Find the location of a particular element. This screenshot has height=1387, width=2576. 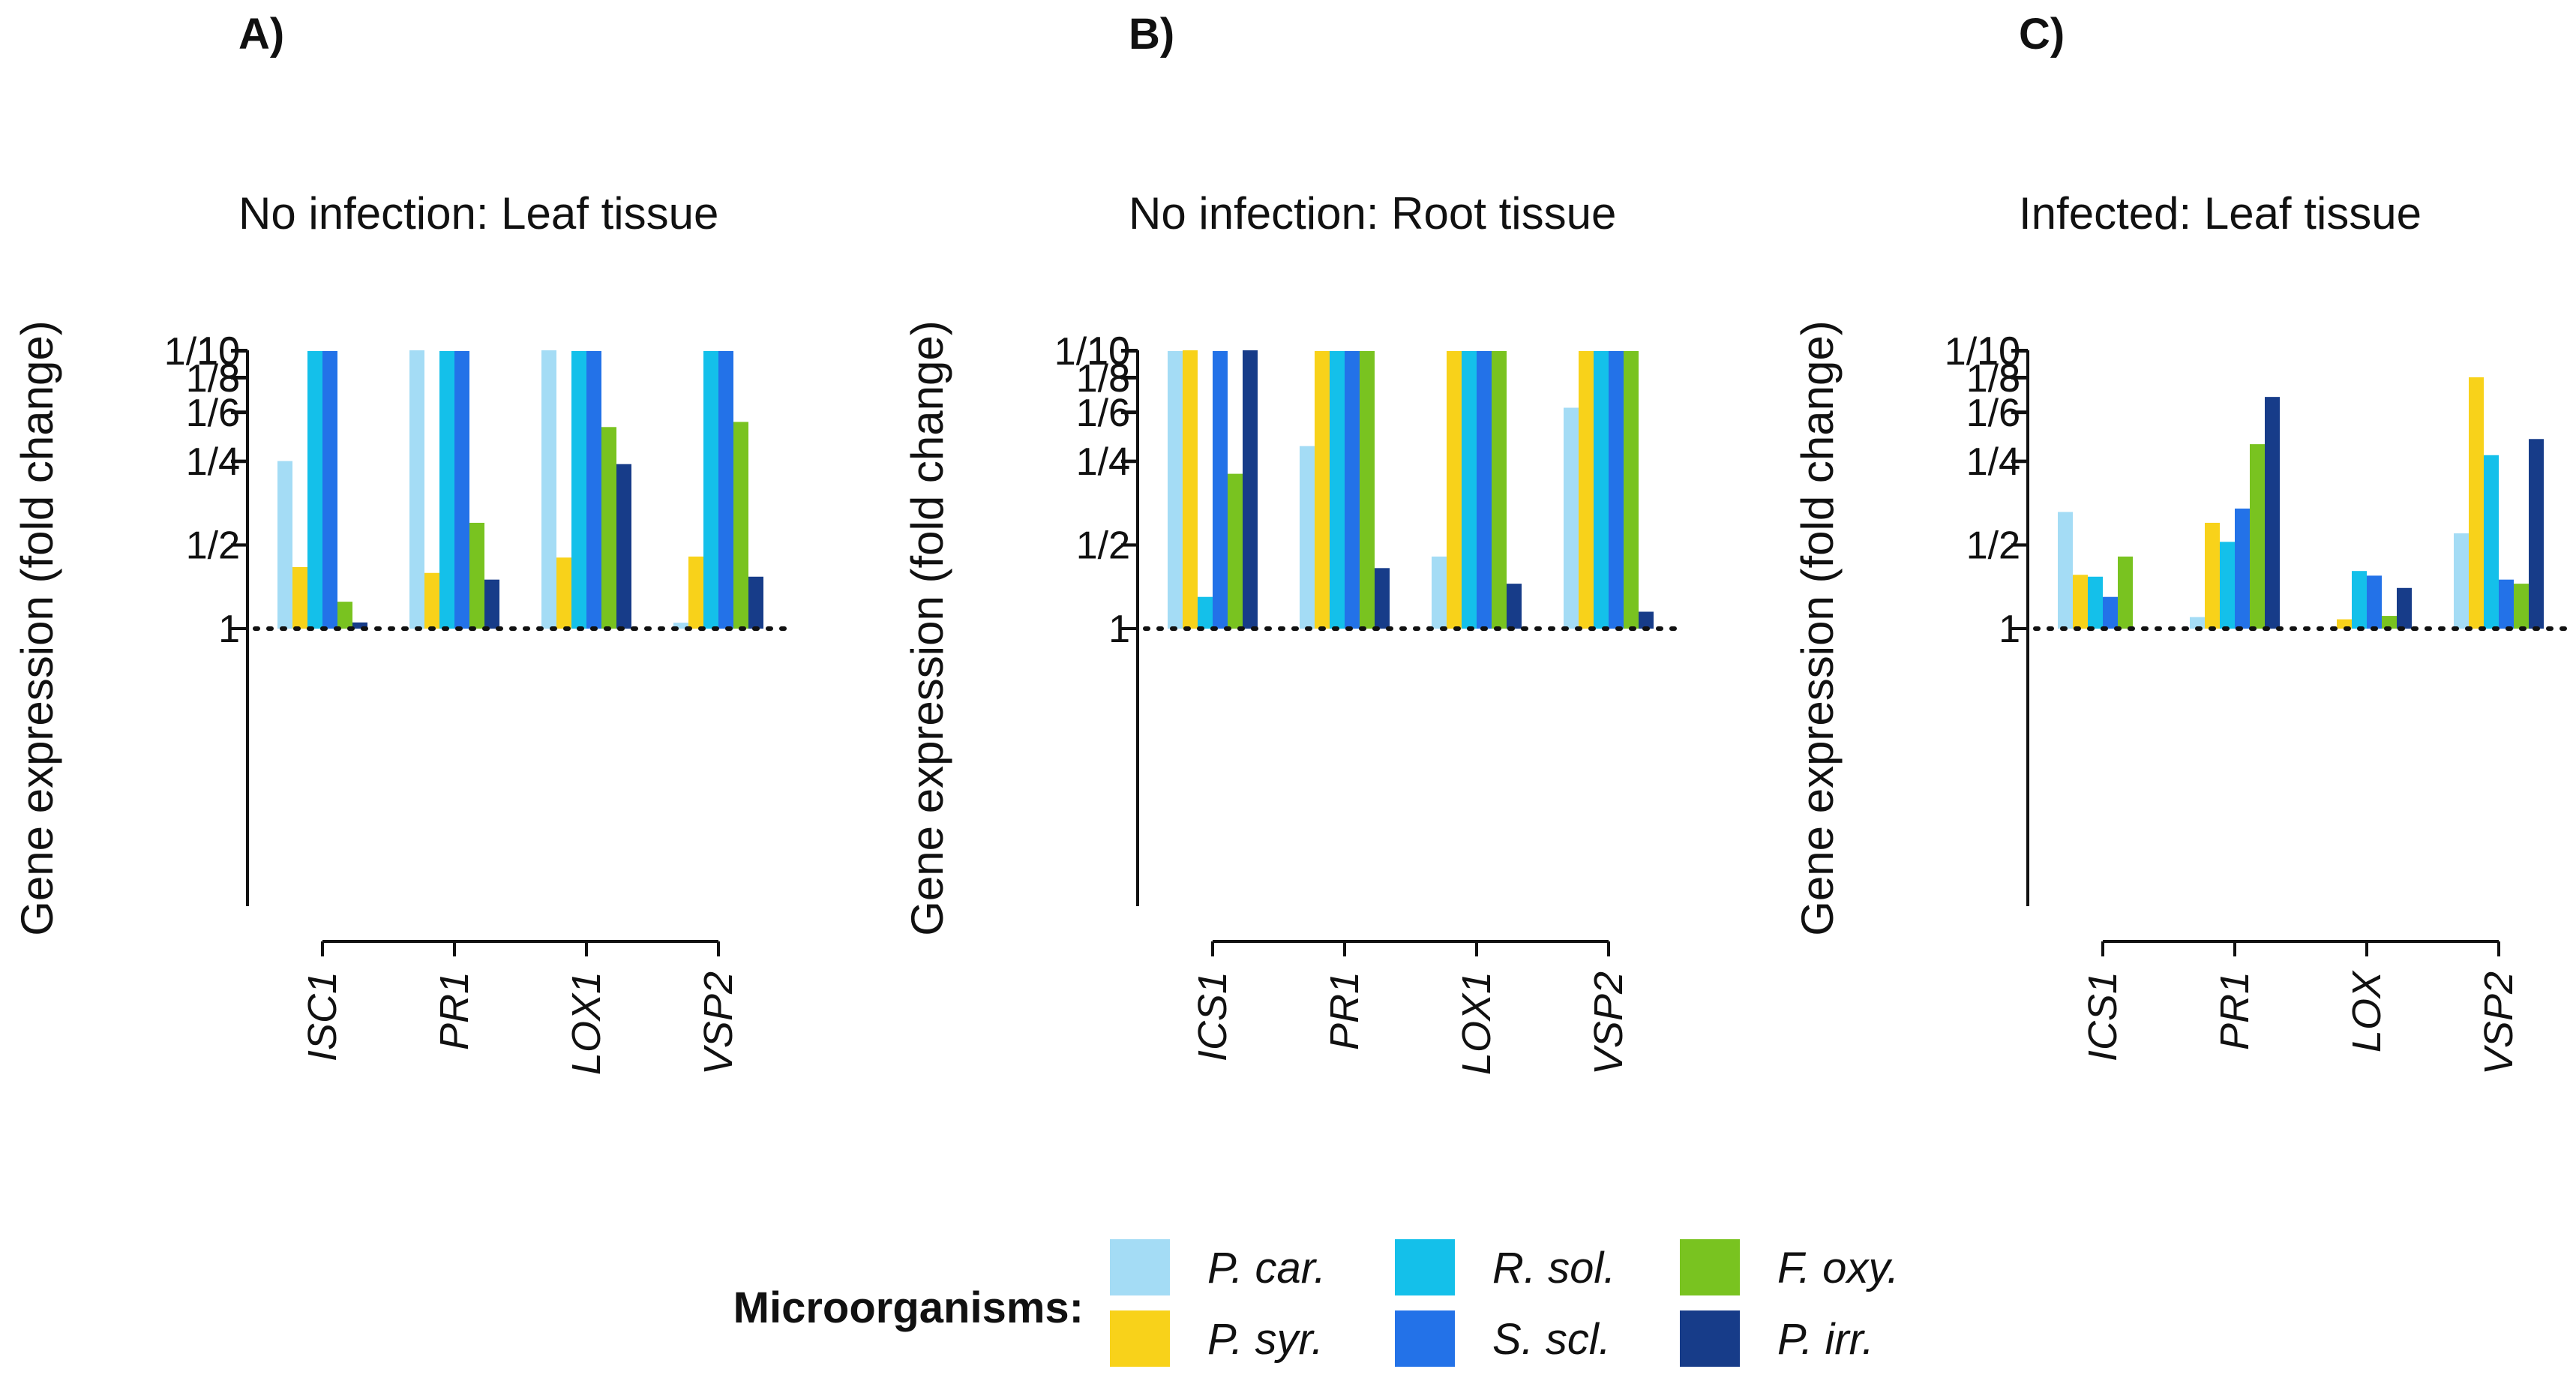

bar-s-scl-lox is located at coordinates (2374, 602).